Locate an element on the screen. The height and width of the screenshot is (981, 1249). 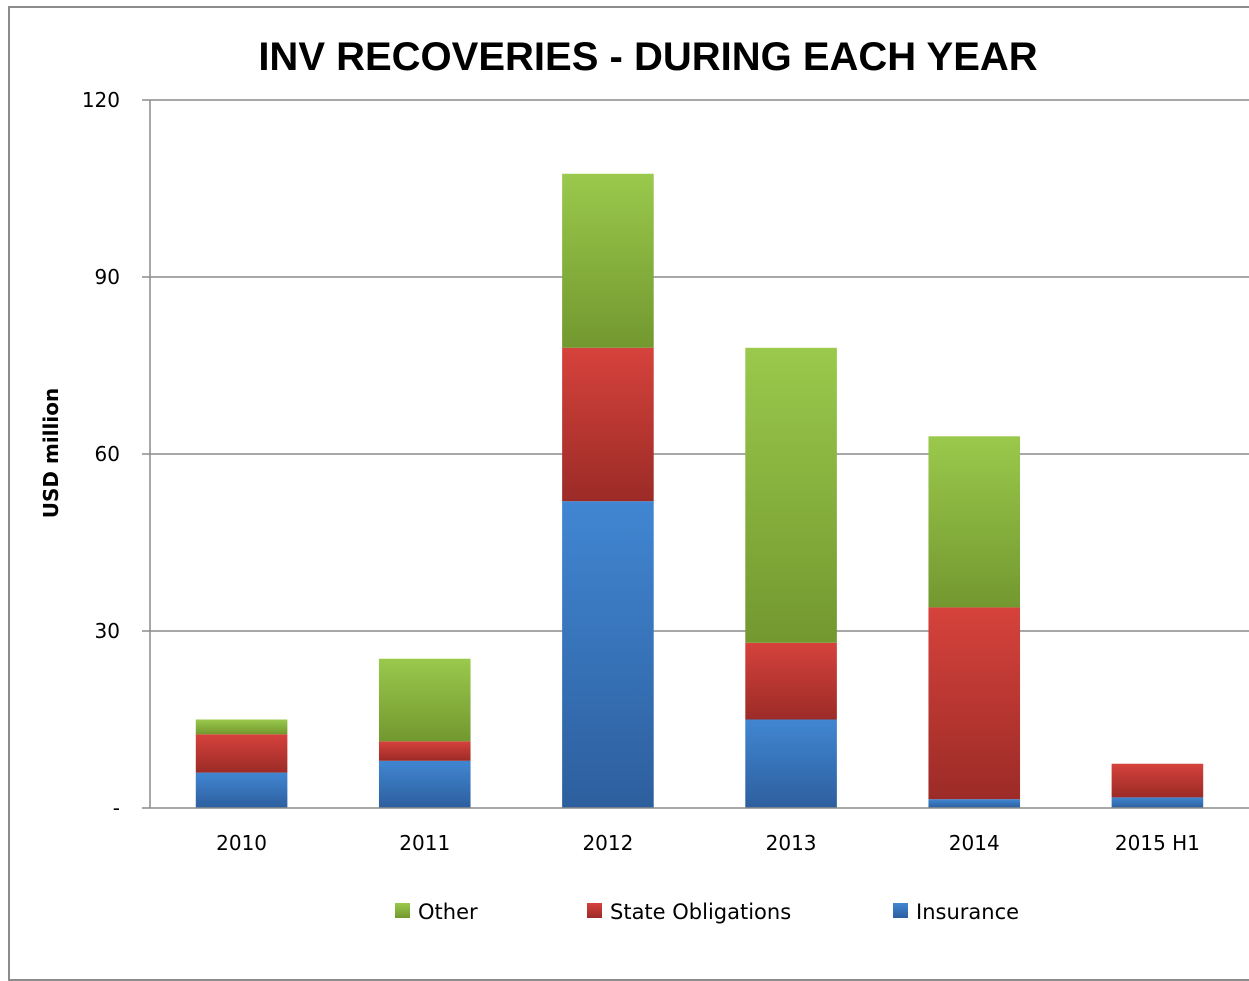
bar-other-2010 is located at coordinates (241, 727).